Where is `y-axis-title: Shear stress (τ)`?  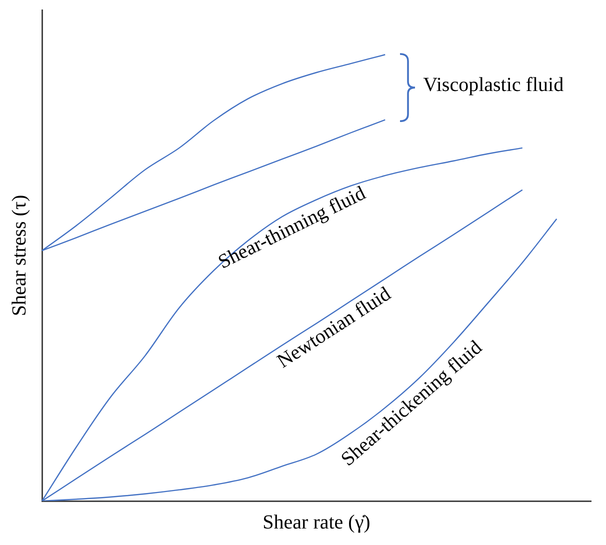 y-axis-title: Shear stress (τ) is located at coordinates (19, 255).